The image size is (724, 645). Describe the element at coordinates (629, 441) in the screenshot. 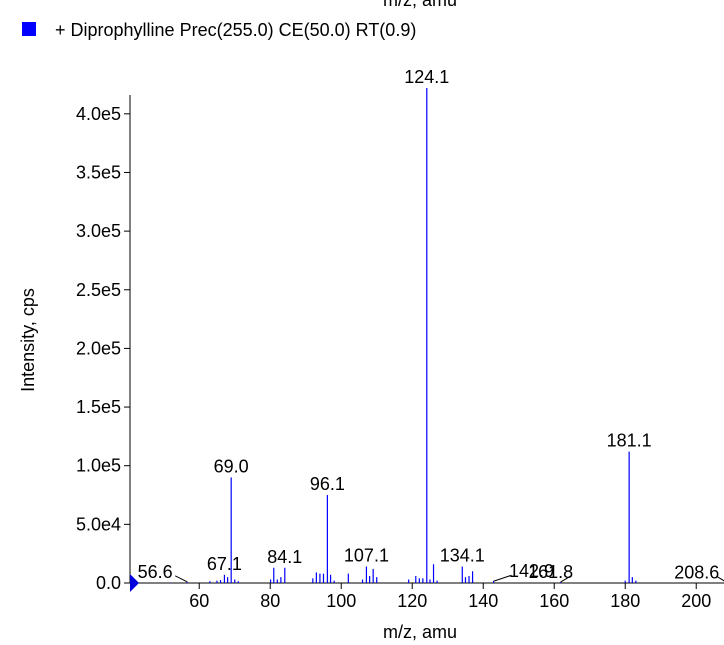

I see `peak-label: 181.1` at that location.